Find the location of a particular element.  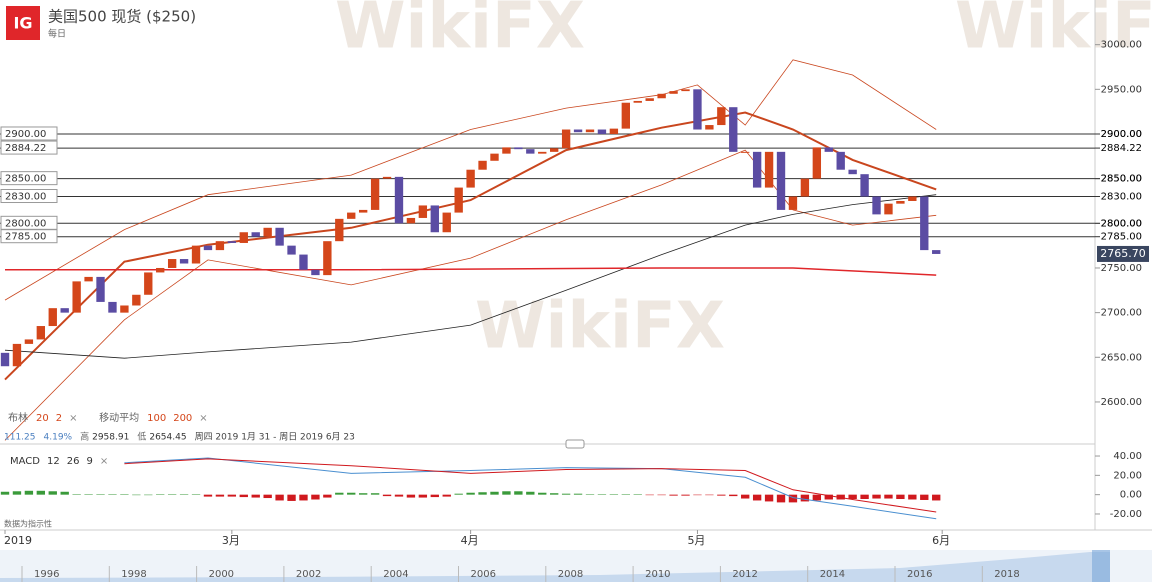

info-change-pct: 4.19% is located at coordinates (58, 438).